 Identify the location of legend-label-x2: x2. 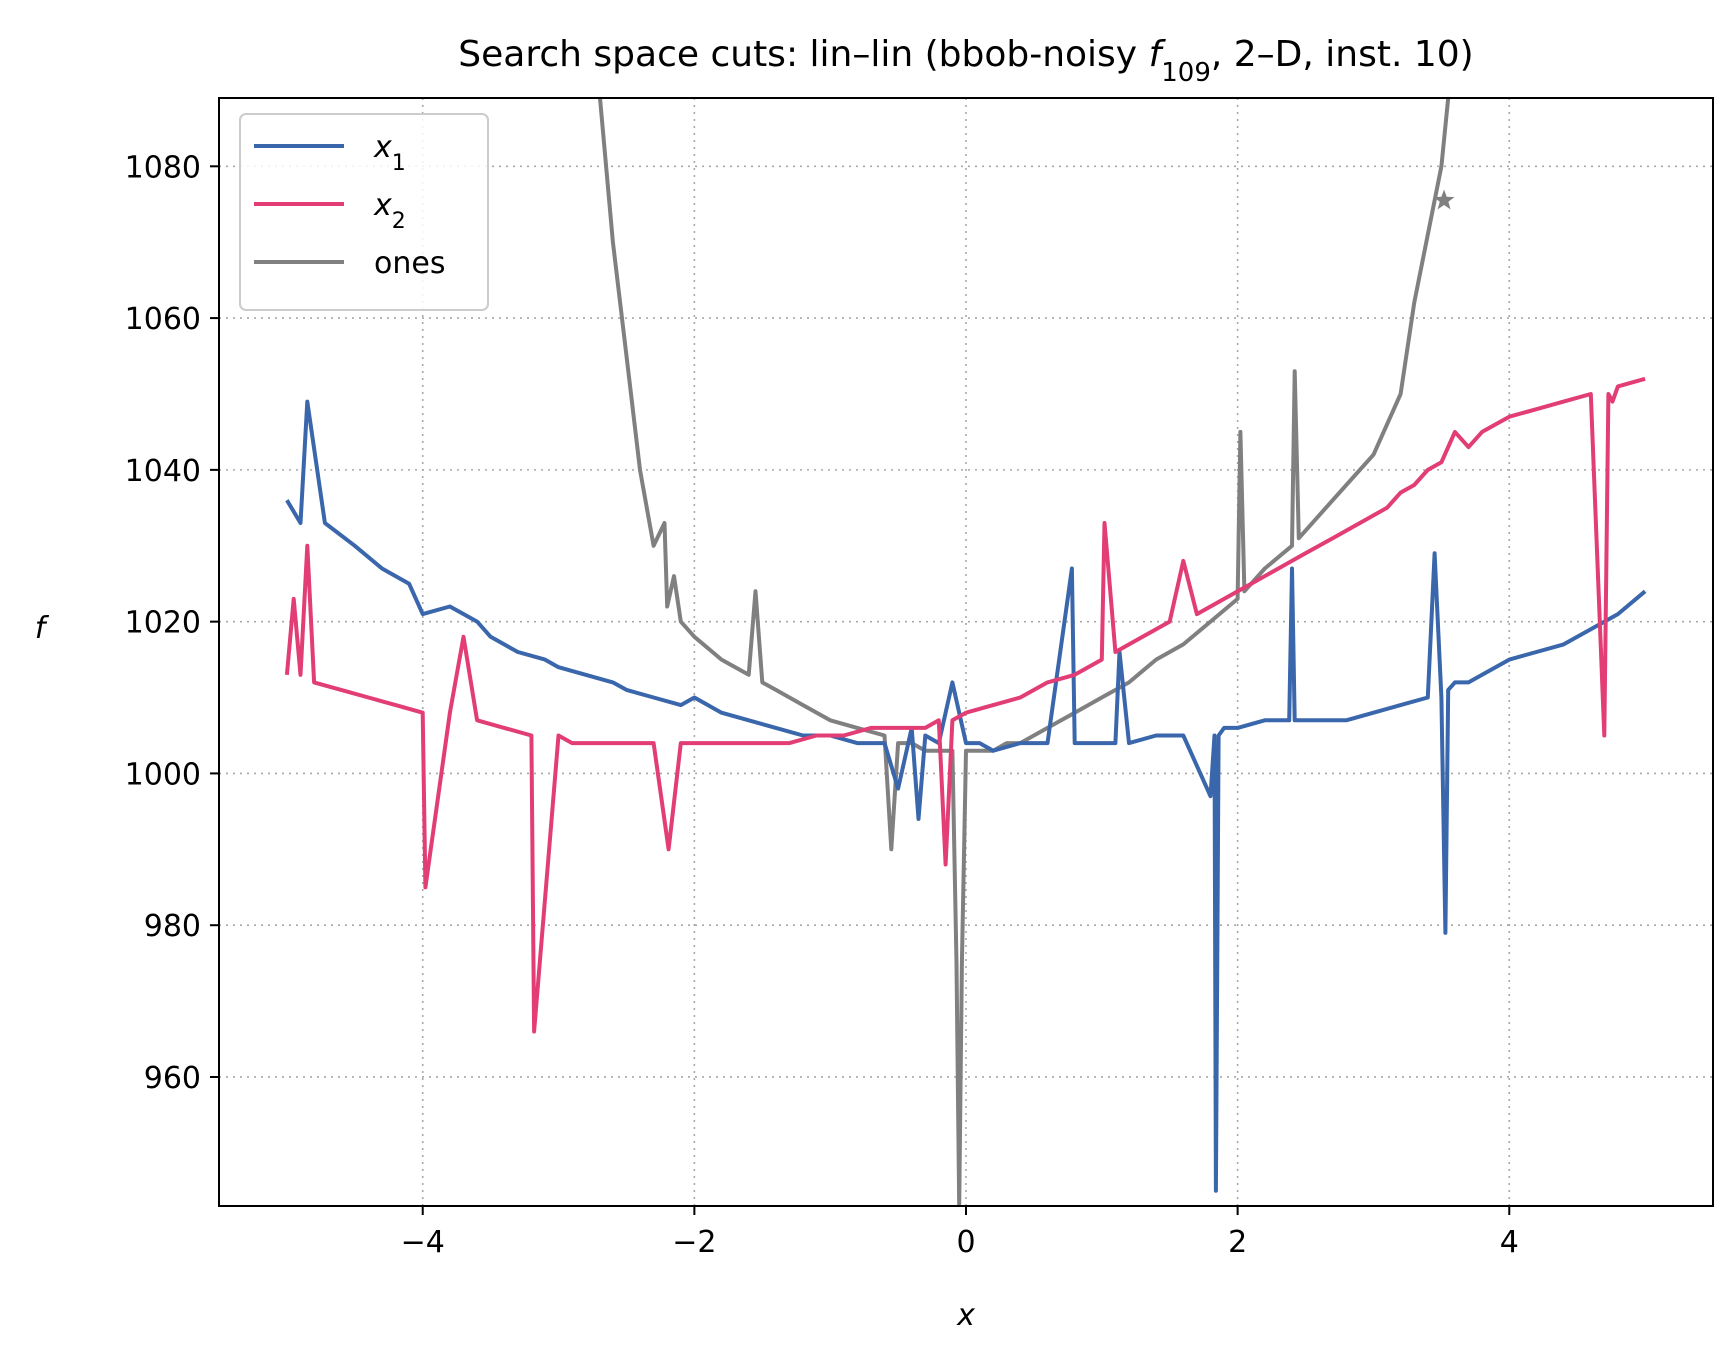
(389, 211).